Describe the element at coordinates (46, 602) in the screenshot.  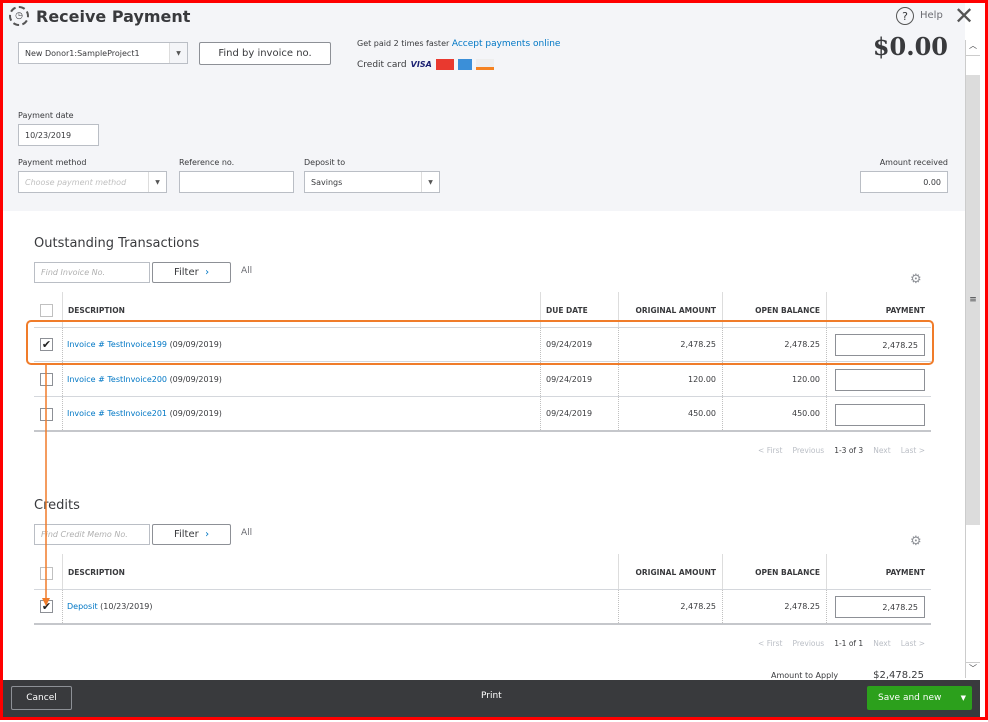
I see `annotation-arrow-head` at that location.